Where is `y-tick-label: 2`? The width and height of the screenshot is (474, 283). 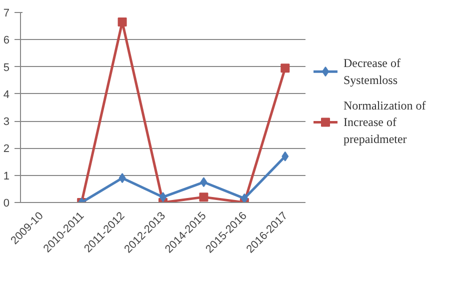 y-tick-label: 2 is located at coordinates (6, 149).